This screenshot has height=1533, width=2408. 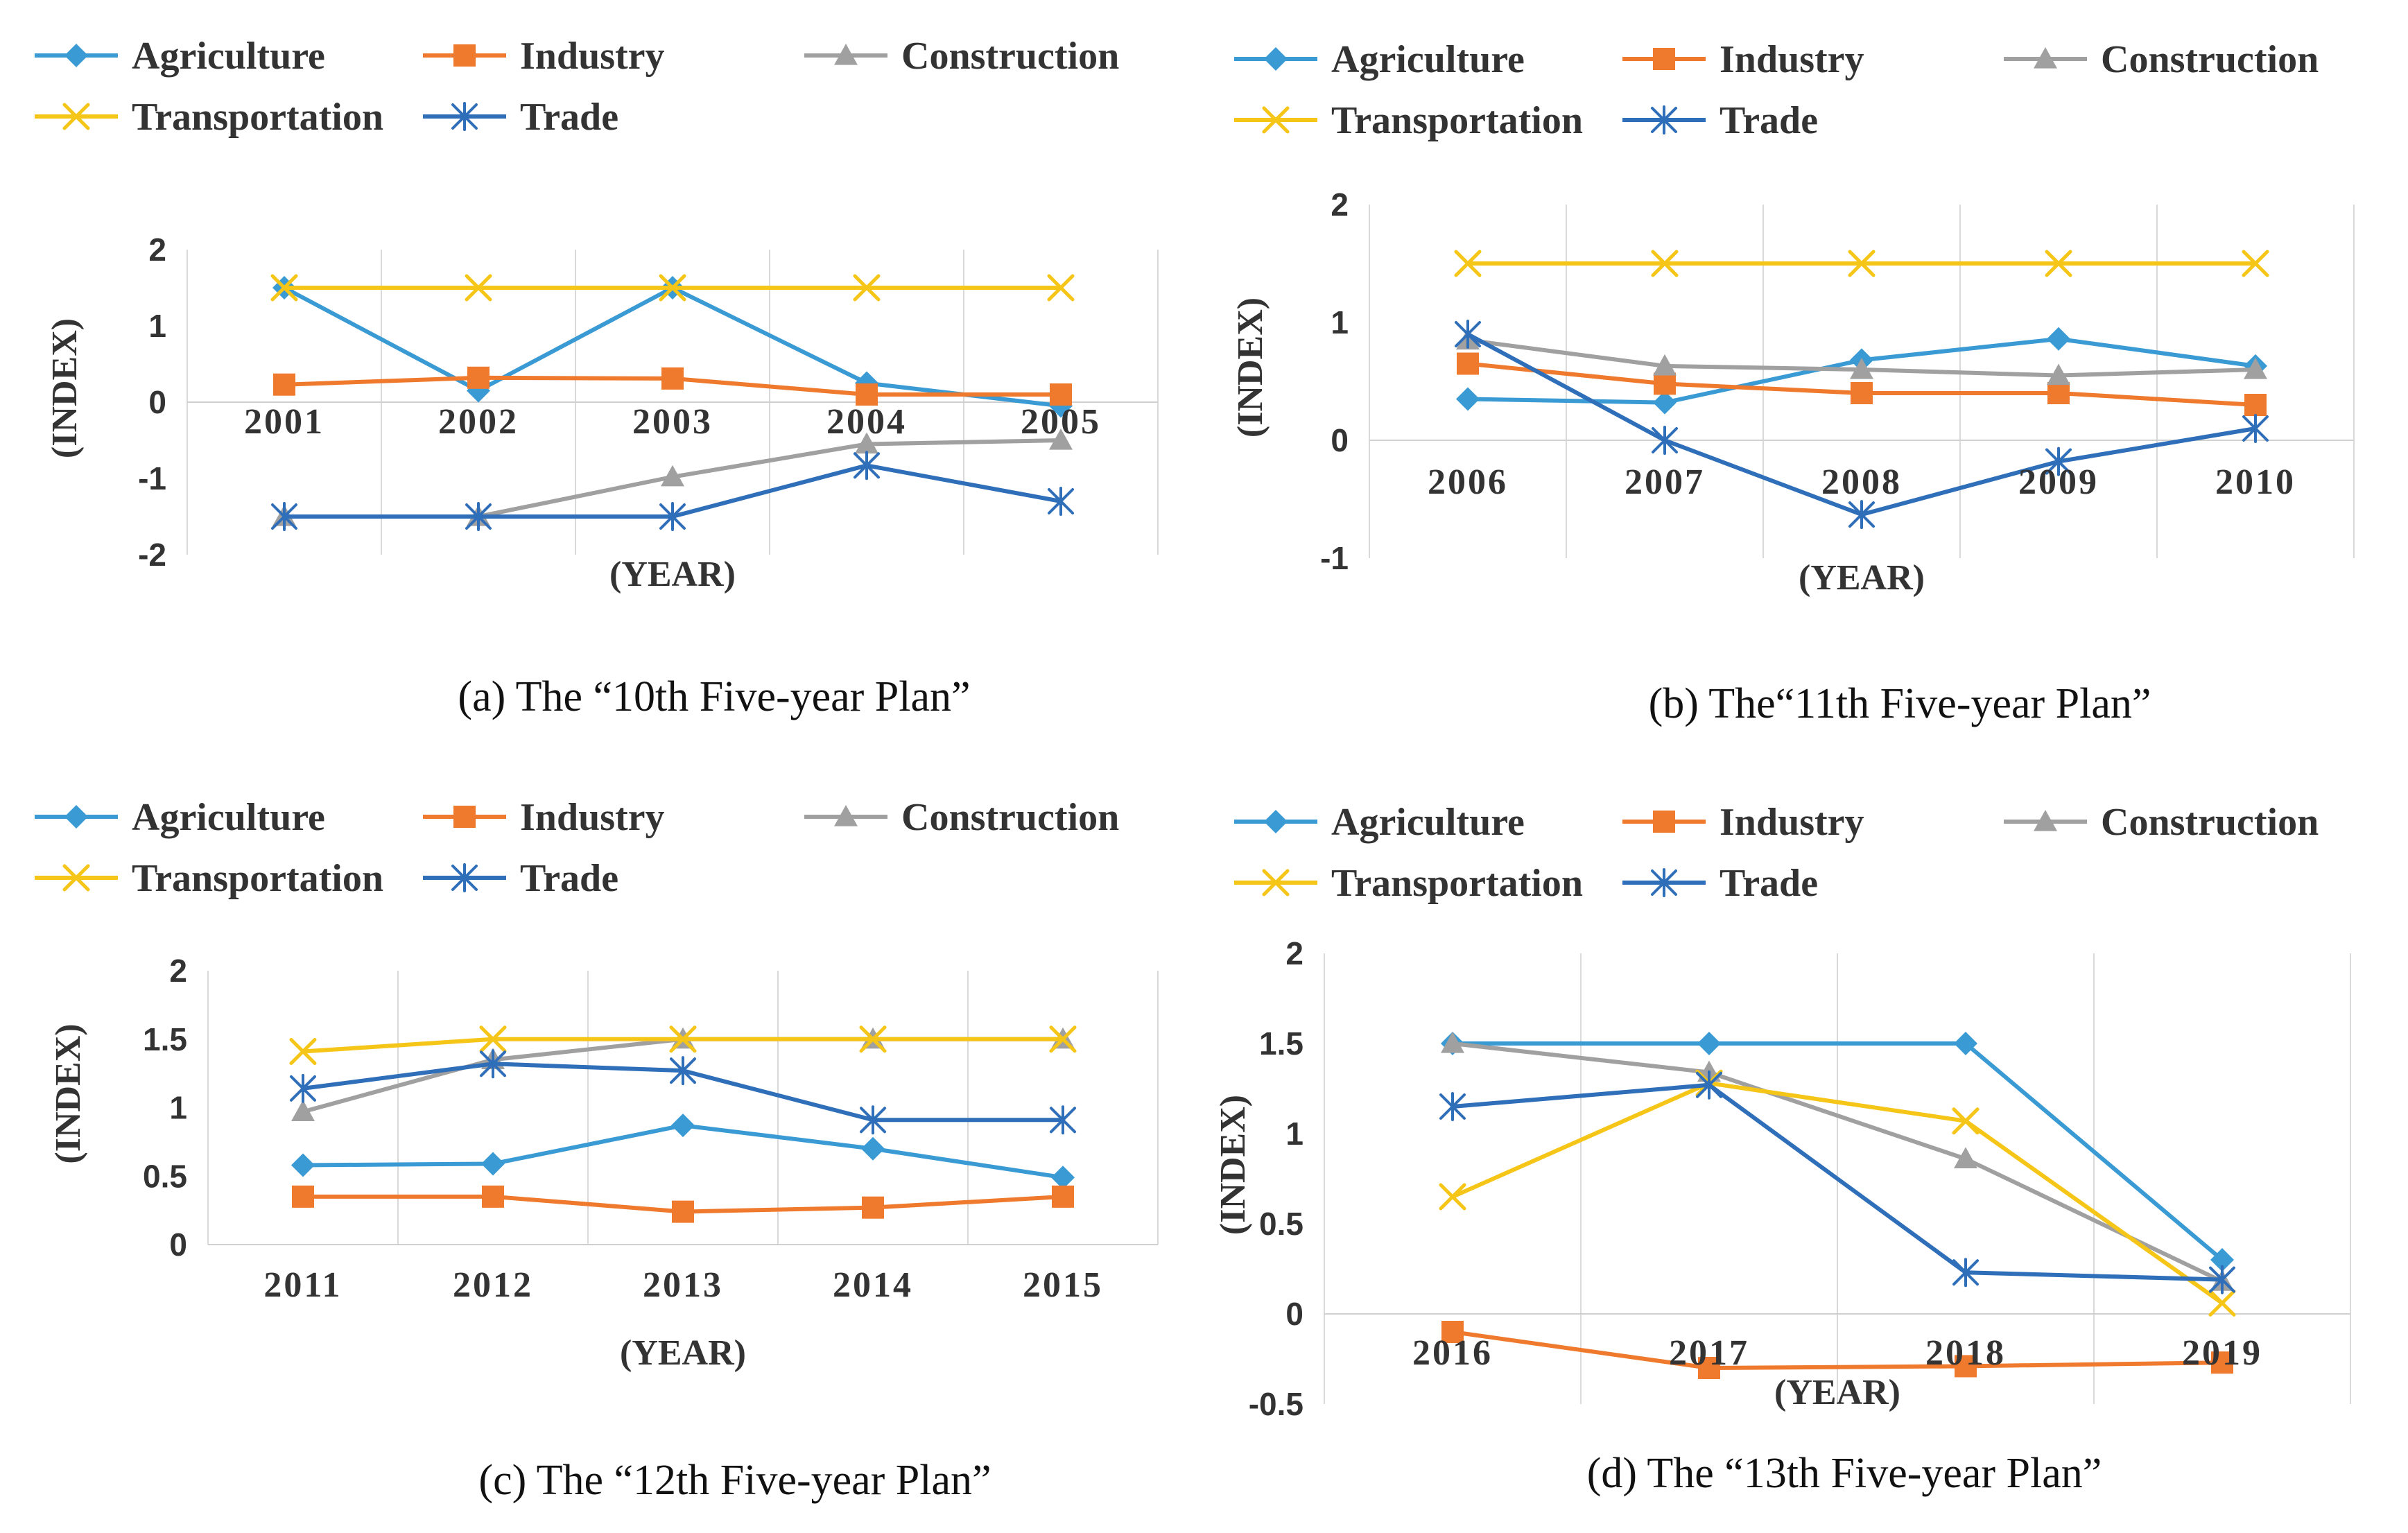 What do you see at coordinates (2255, 482) in the screenshot?
I see `x-tick-label: 2010` at bounding box center [2255, 482].